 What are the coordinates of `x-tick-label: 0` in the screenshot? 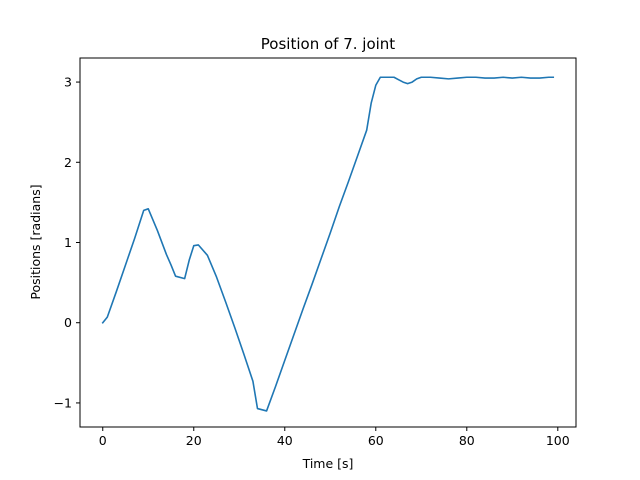 It's located at (103, 440).